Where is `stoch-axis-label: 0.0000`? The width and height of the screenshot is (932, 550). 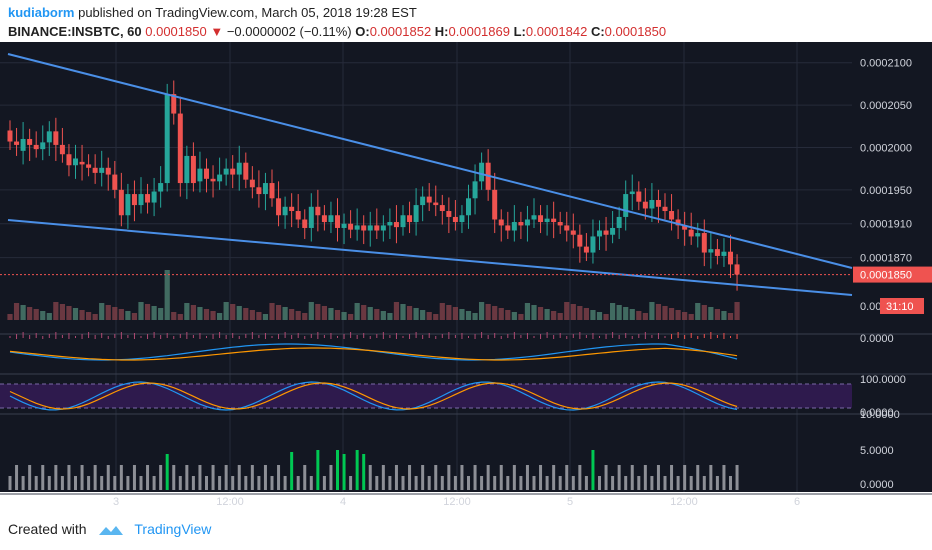
stoch-axis-label: 0.0000 is located at coordinates (877, 413).